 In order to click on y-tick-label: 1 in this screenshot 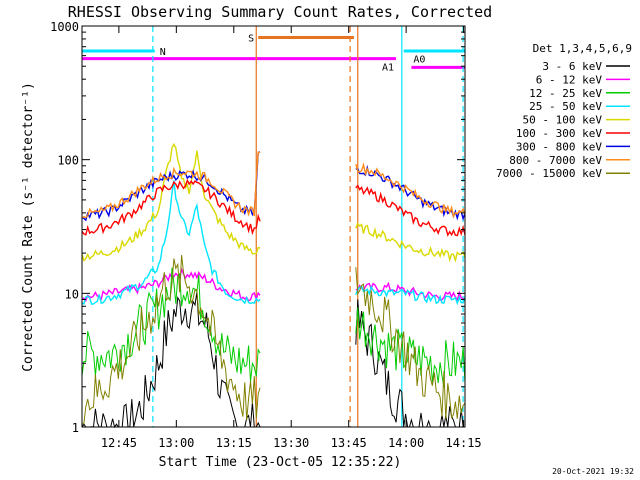, I will do `click(75, 428)`.